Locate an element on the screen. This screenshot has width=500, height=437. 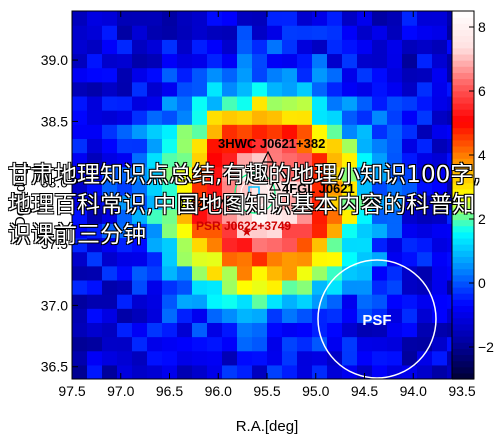
y-tick-label: 38.0 is located at coordinates (54, 183).